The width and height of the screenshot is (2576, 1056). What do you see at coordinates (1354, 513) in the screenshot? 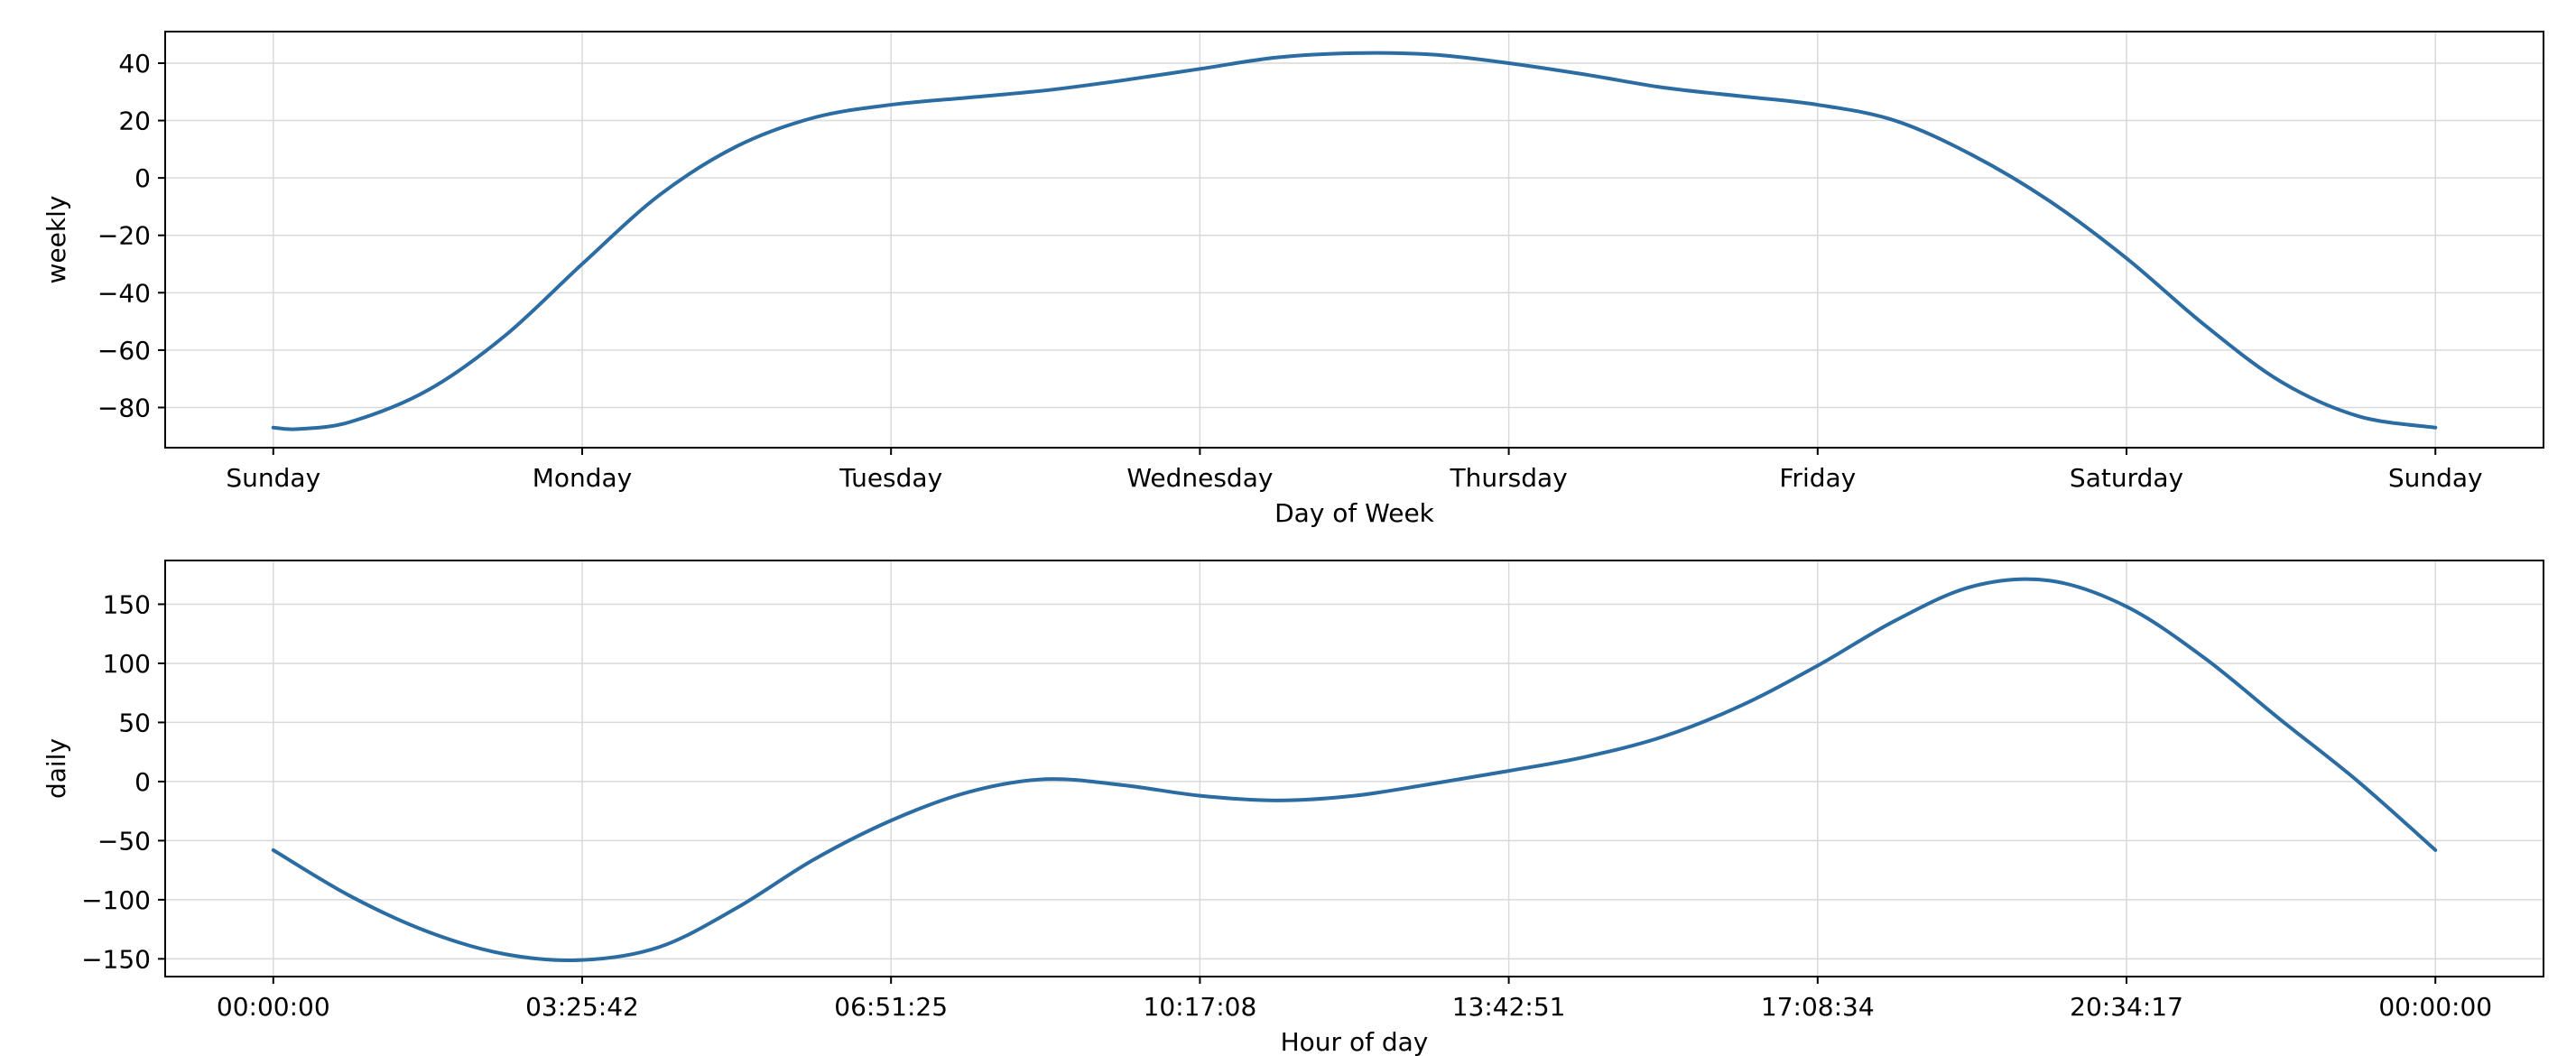
I see `weekly-x-axis-label: Day of Week` at bounding box center [1354, 513].